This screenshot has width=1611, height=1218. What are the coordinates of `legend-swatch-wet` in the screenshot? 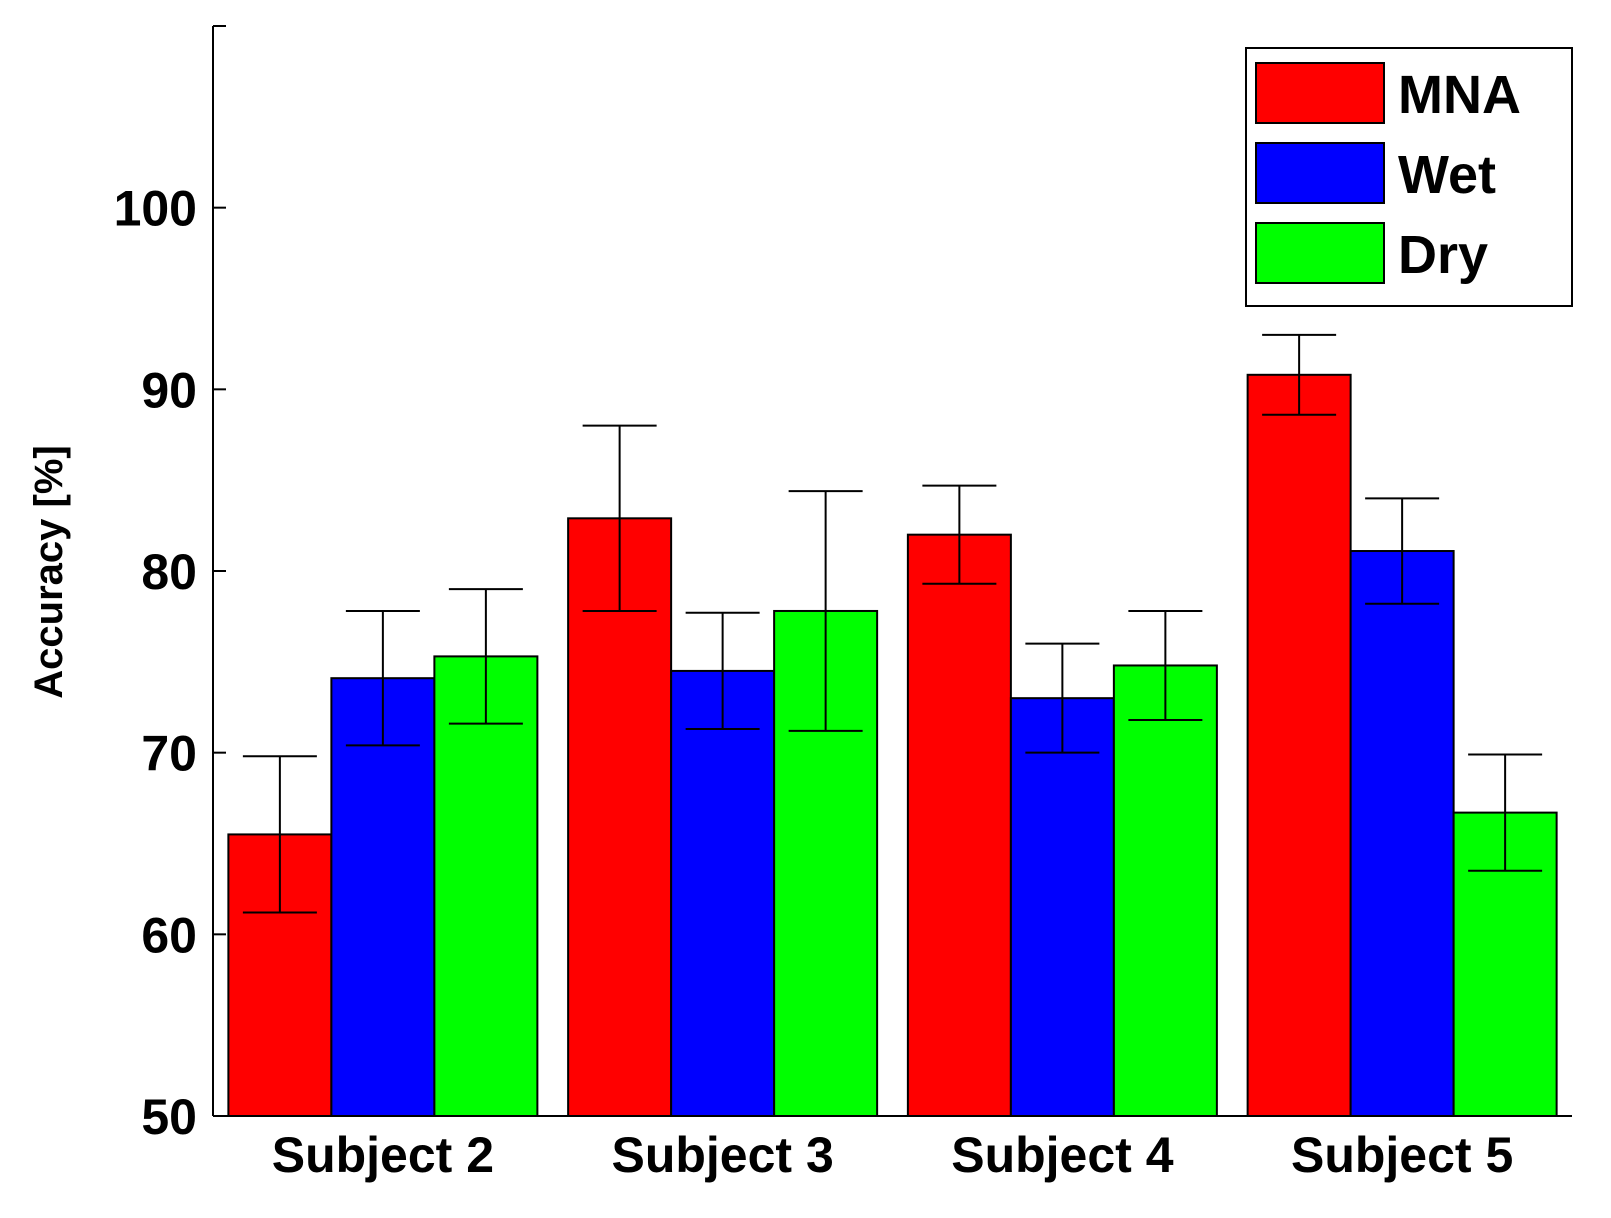 It's located at (1320, 173).